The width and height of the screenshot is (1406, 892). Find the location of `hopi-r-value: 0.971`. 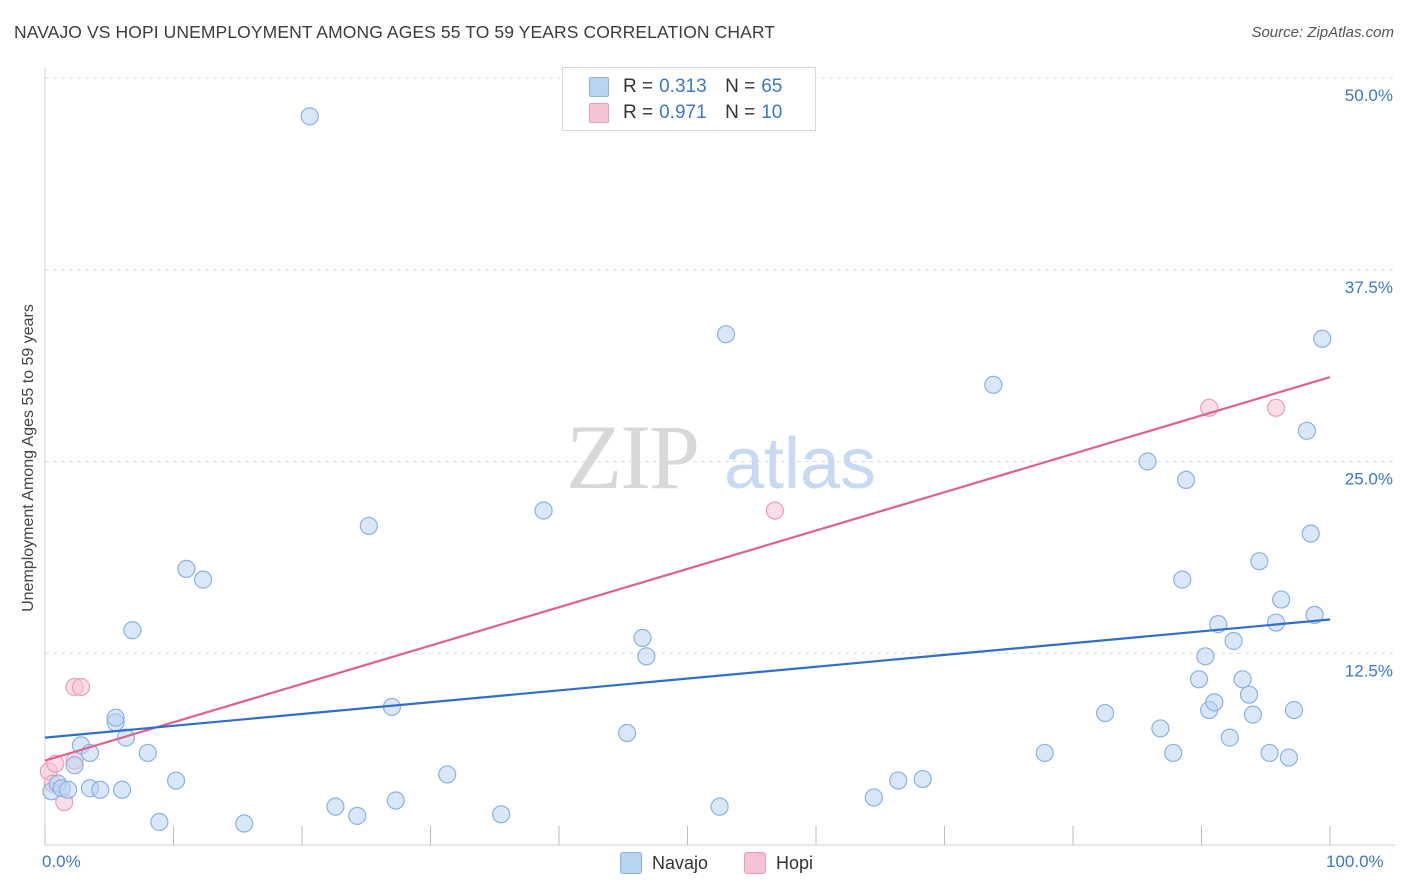

hopi-r-value: 0.971 is located at coordinates (683, 112).